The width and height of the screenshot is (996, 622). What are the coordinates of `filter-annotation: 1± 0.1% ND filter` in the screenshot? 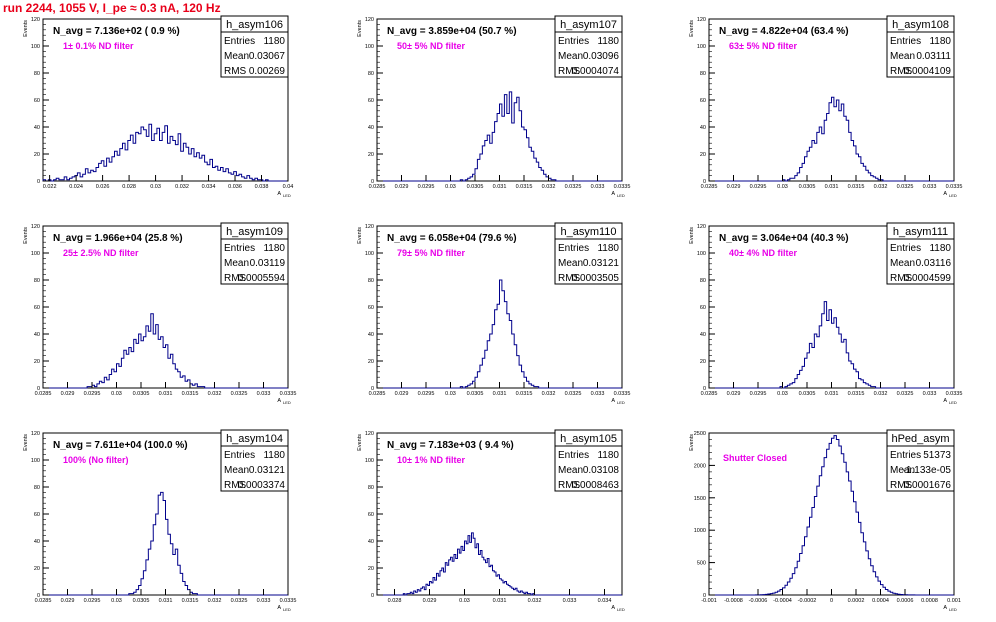 It's located at (98, 46).